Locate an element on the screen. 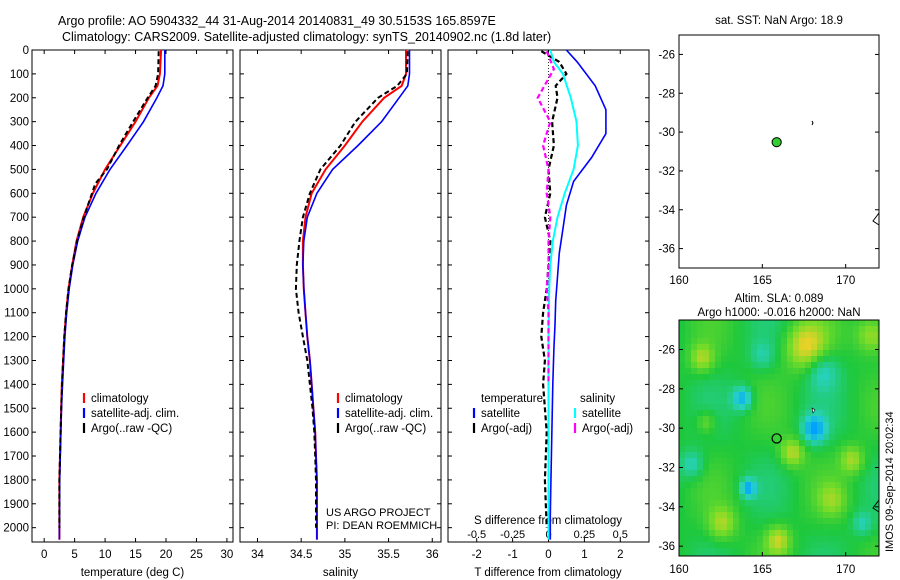 The width and height of the screenshot is (900, 580). temperature-legend-item-label: Argo(..raw -QC) is located at coordinates (131, 429).